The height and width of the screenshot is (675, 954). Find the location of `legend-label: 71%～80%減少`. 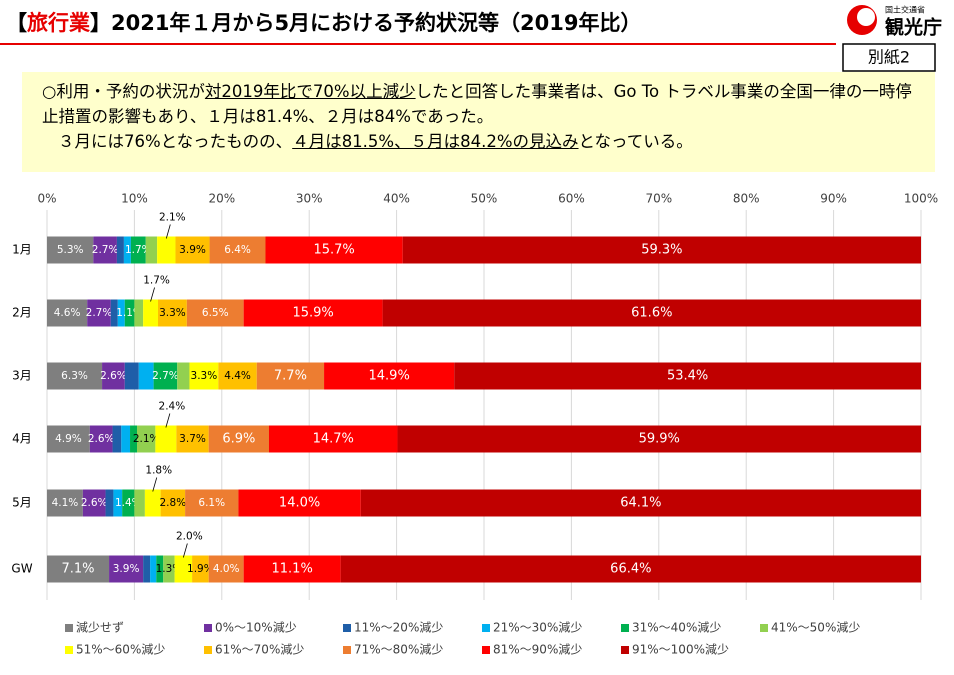

legend-label: 71%～80%減少 is located at coordinates (398, 649).